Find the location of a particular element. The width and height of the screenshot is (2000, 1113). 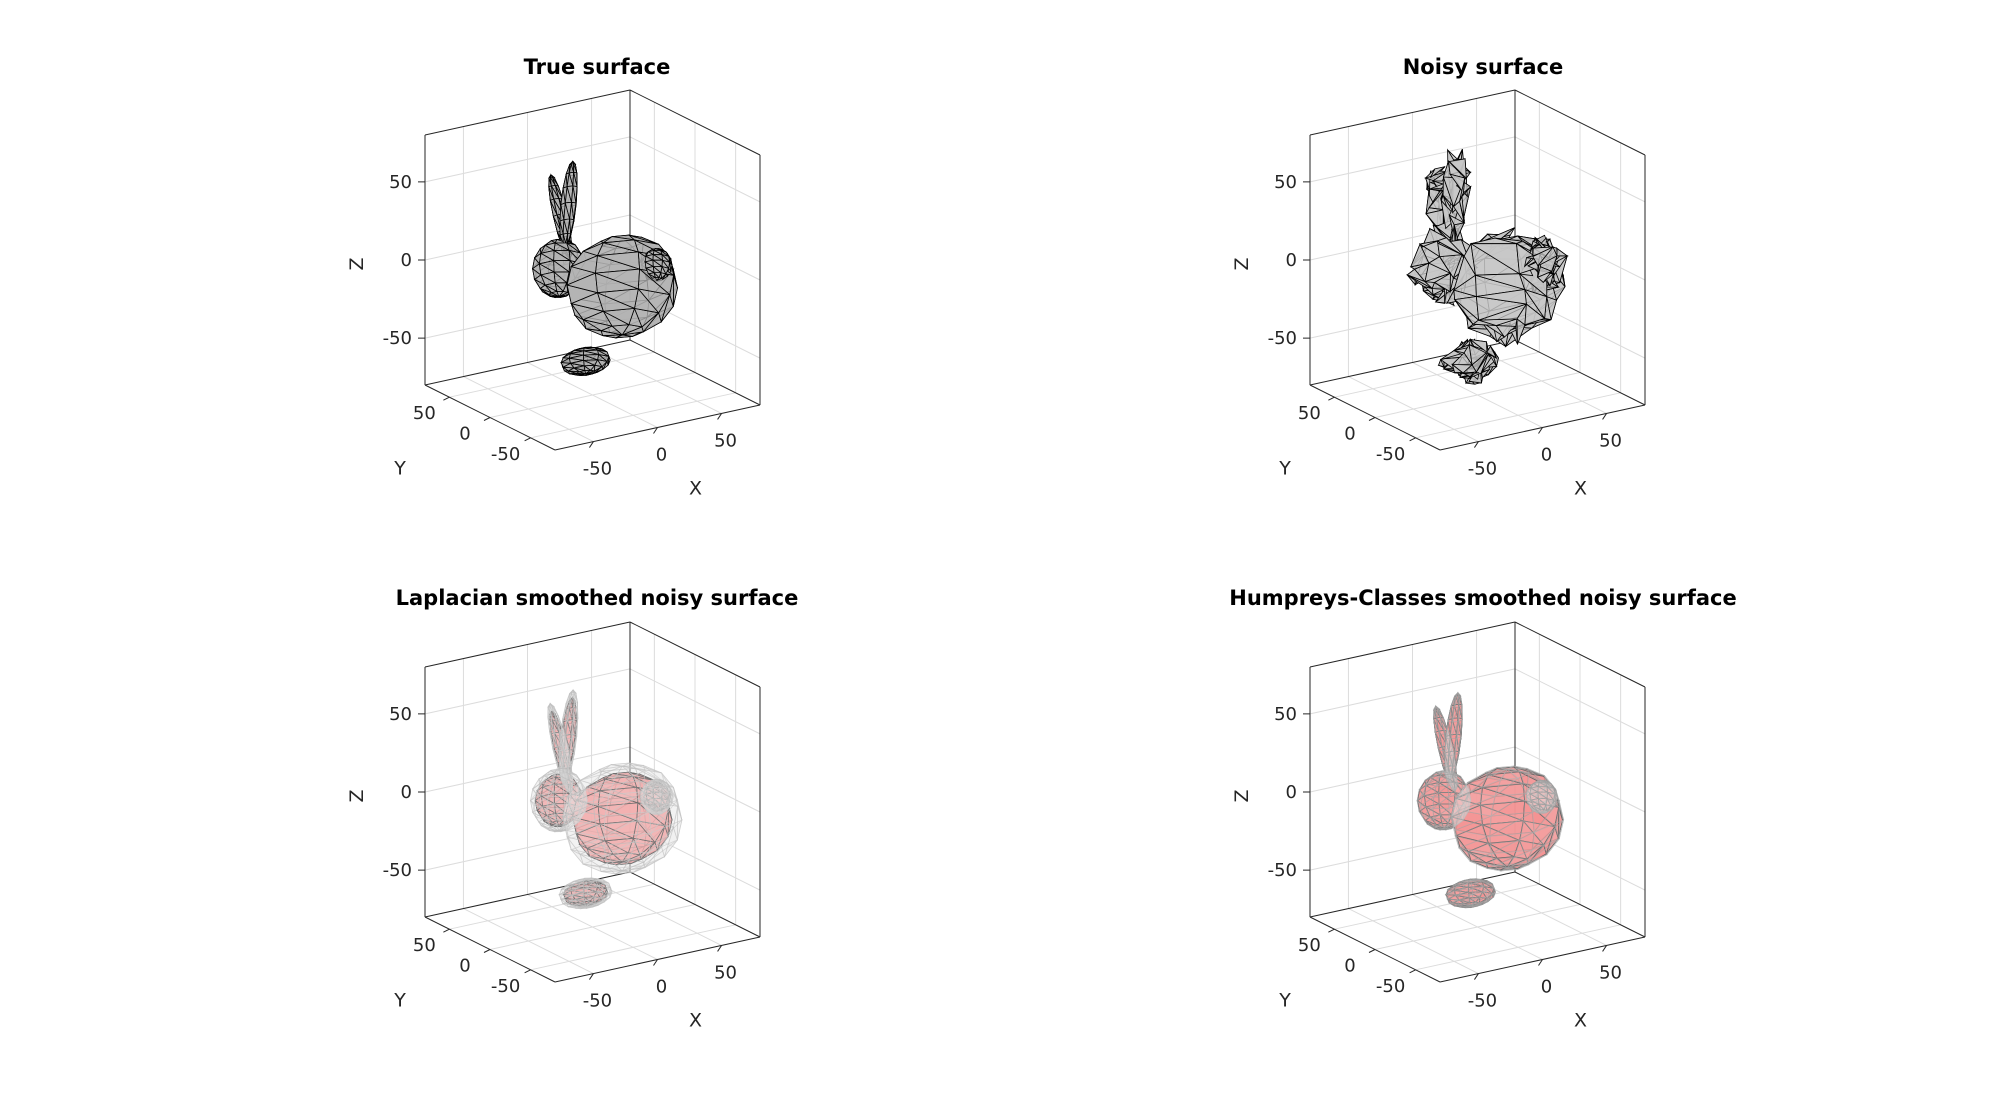

panel-title: Noisy surface is located at coordinates (1483, 67).